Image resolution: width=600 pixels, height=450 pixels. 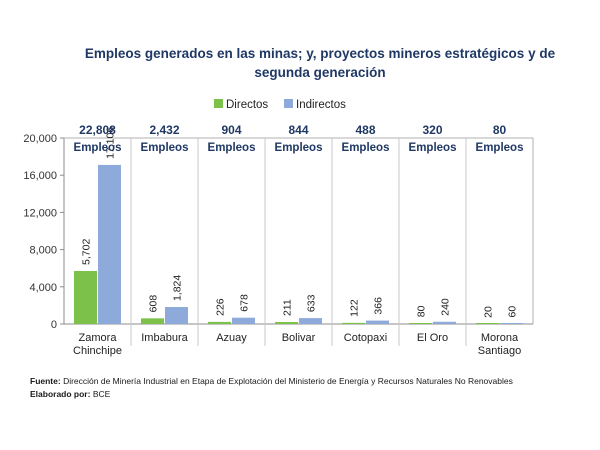 I want to click on bar-value-label: 678, so click(x=245, y=303).